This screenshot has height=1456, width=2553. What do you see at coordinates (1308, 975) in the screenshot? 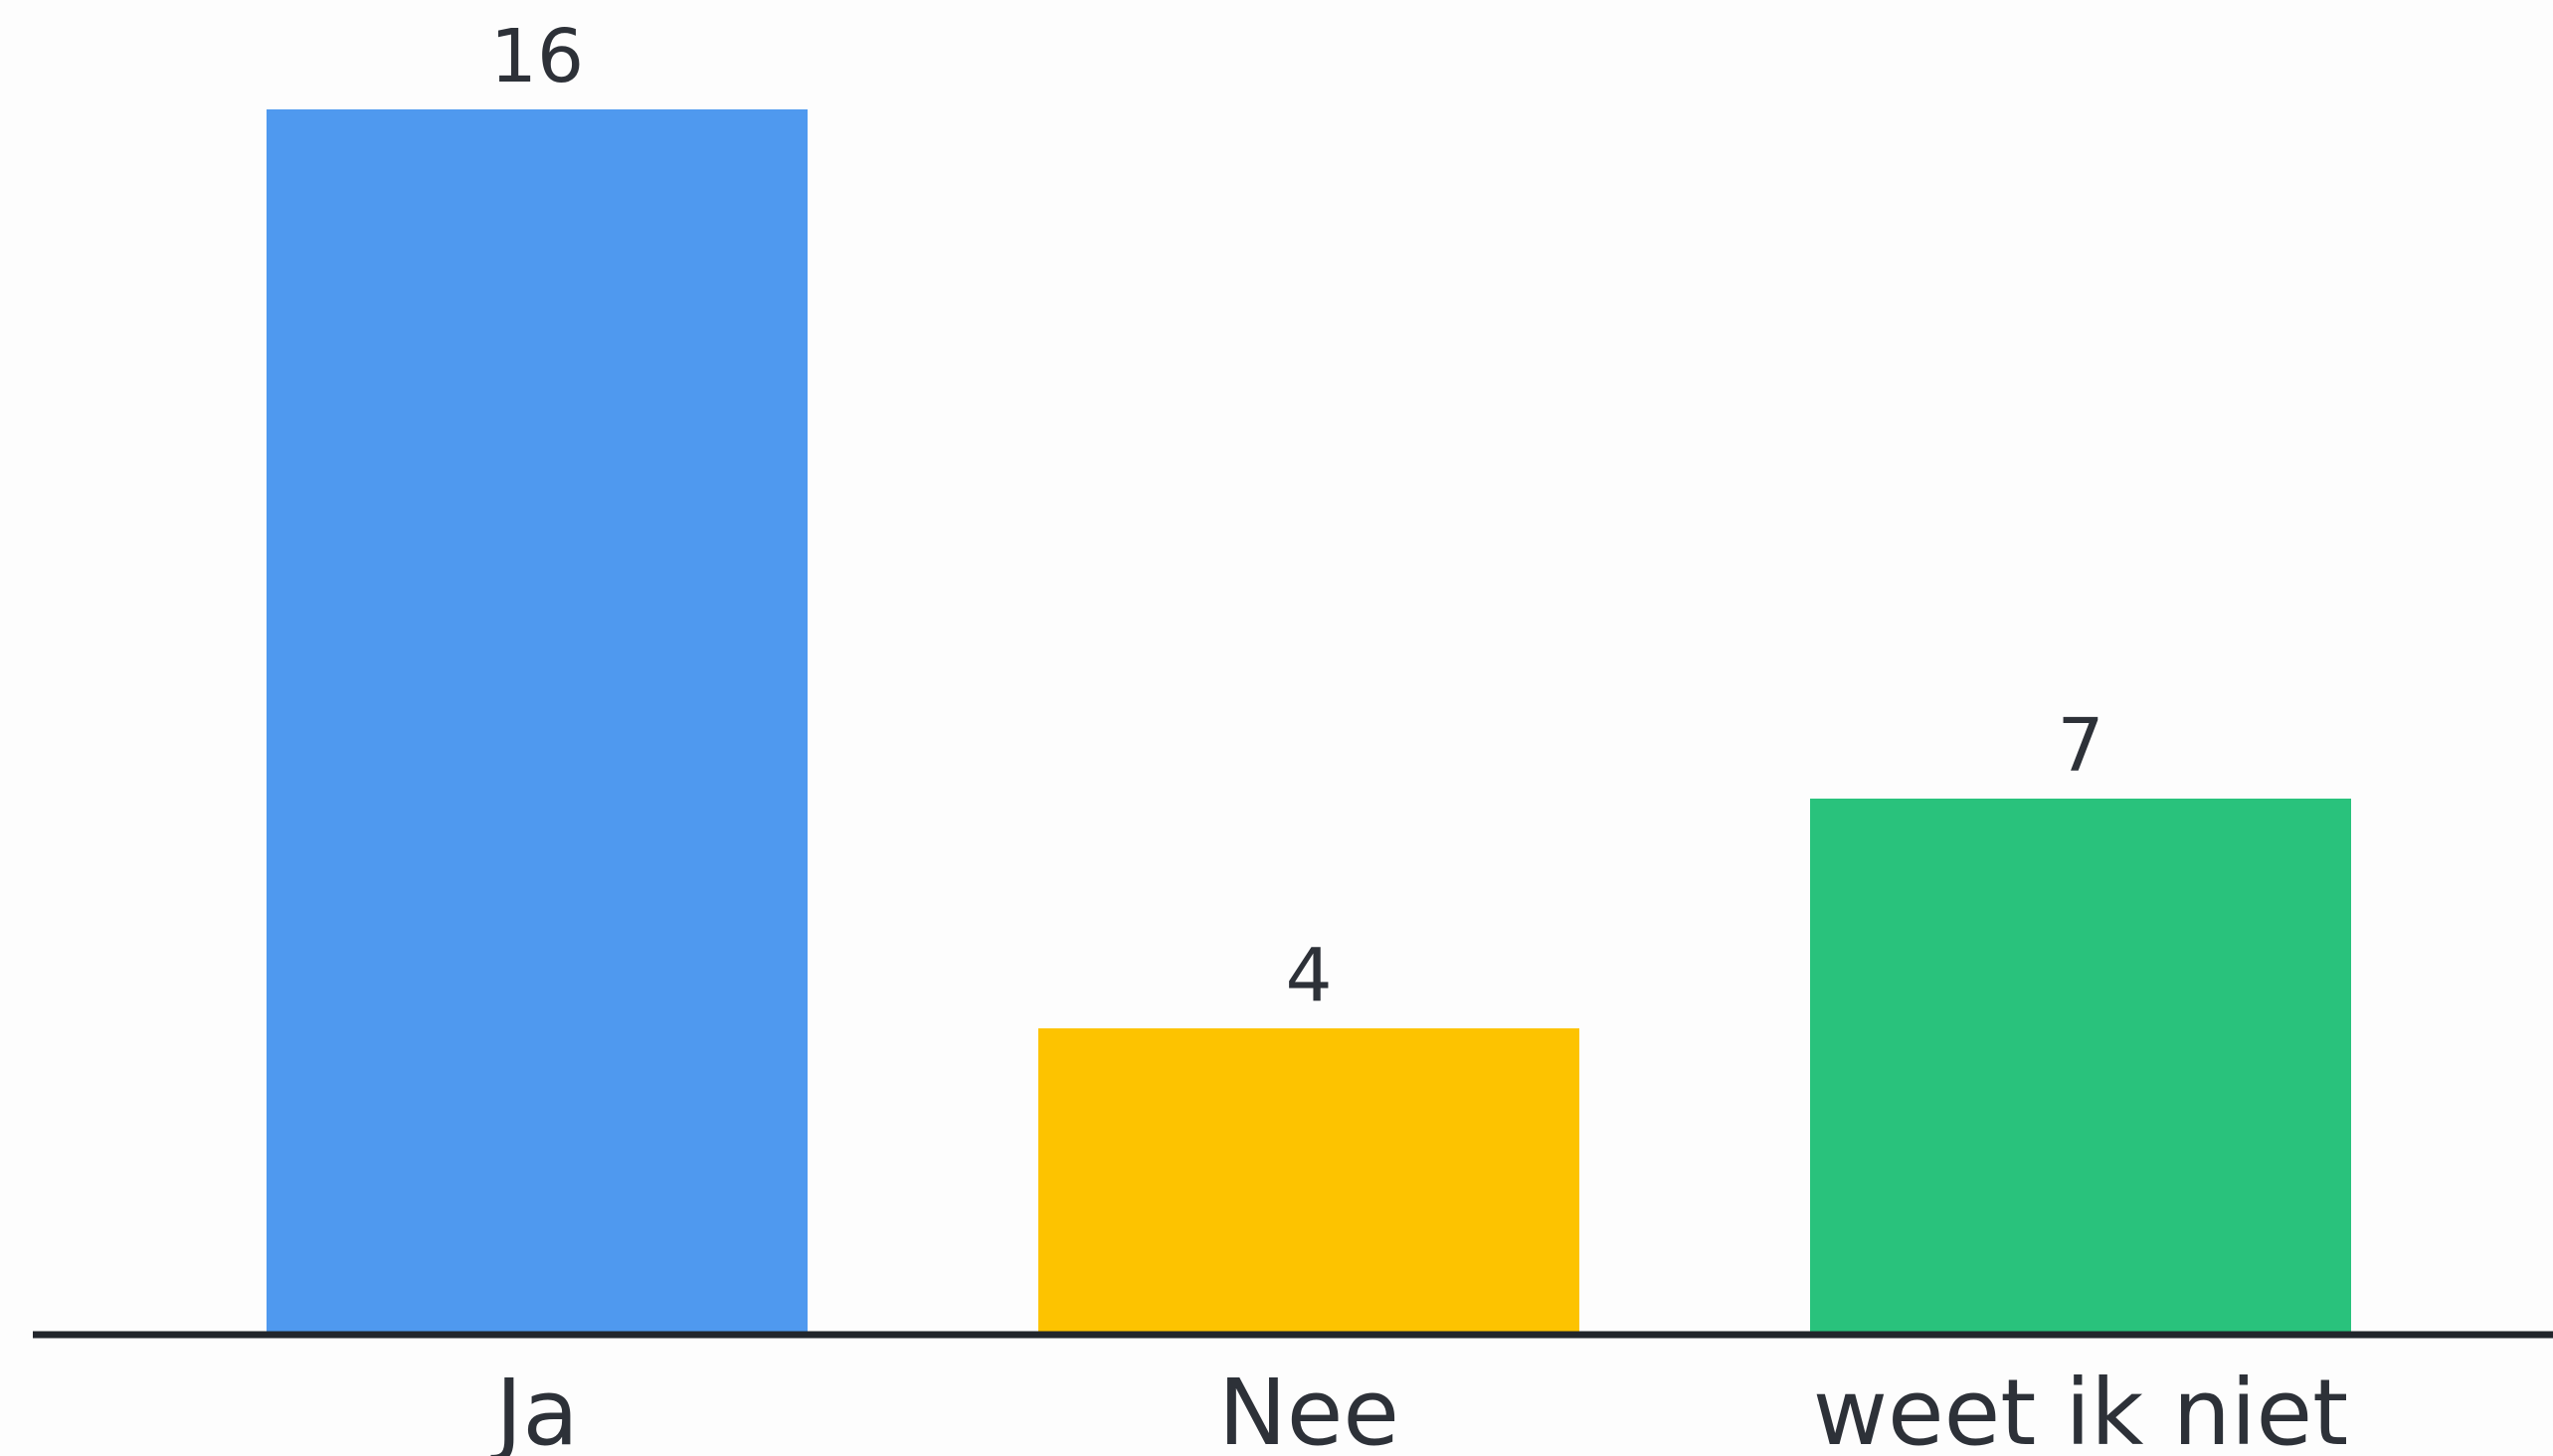
I see `data-label-1: 4` at bounding box center [1308, 975].